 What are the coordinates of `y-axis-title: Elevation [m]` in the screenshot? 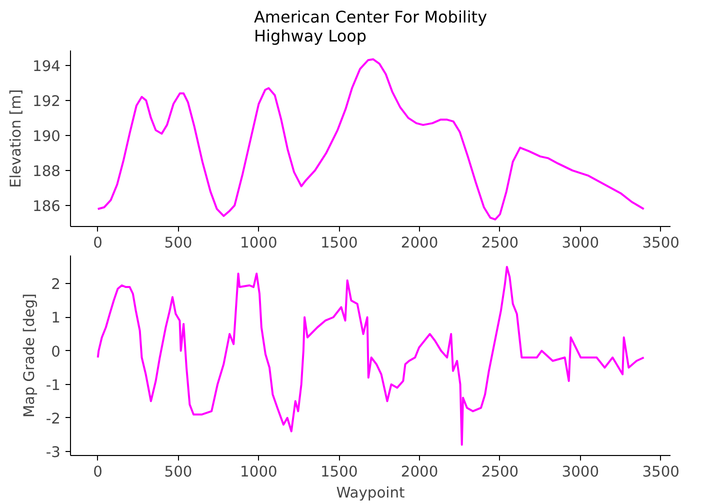 It's located at (16, 138).